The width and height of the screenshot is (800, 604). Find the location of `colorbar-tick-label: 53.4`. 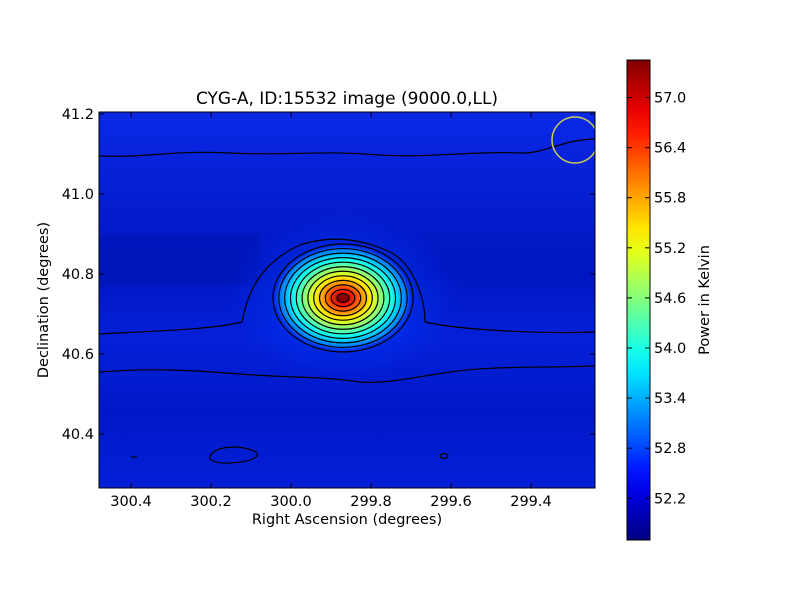

colorbar-tick-label: 53.4 is located at coordinates (670, 399).